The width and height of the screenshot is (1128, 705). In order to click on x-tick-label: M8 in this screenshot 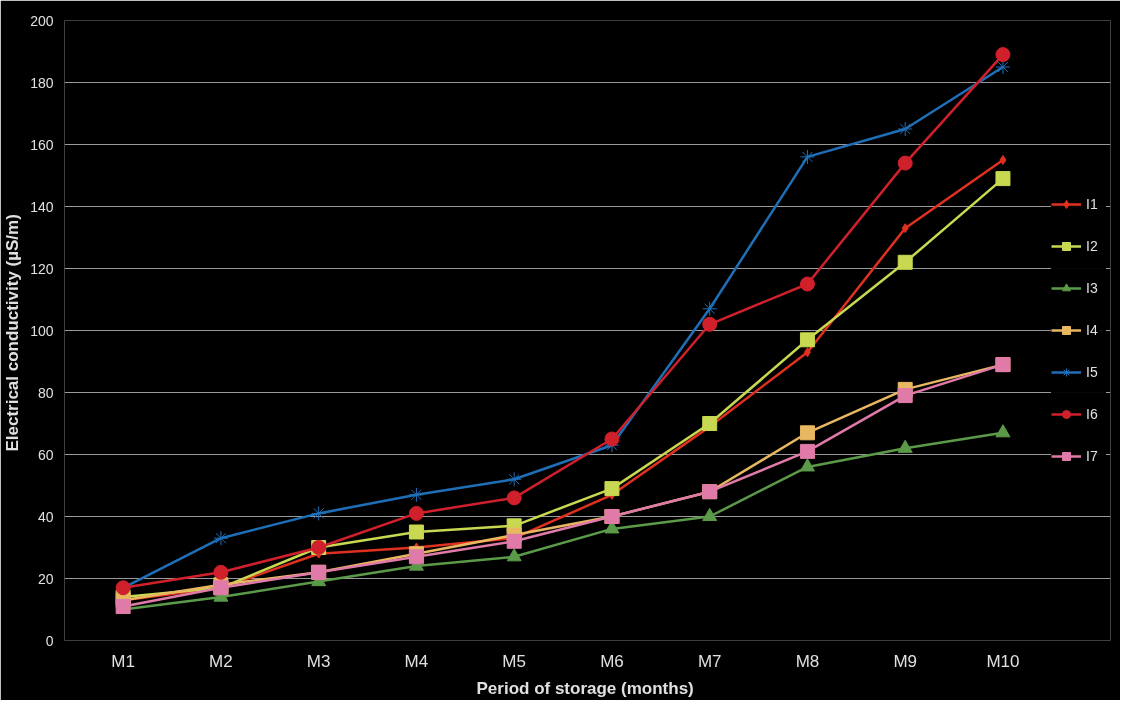, I will do `click(807, 661)`.